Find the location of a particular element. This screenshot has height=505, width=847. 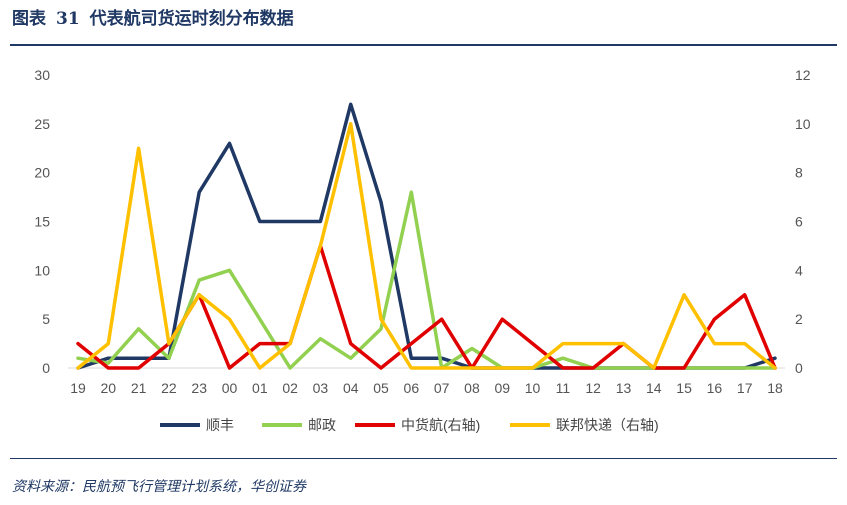

x-tick-label: 01 is located at coordinates (260, 388).